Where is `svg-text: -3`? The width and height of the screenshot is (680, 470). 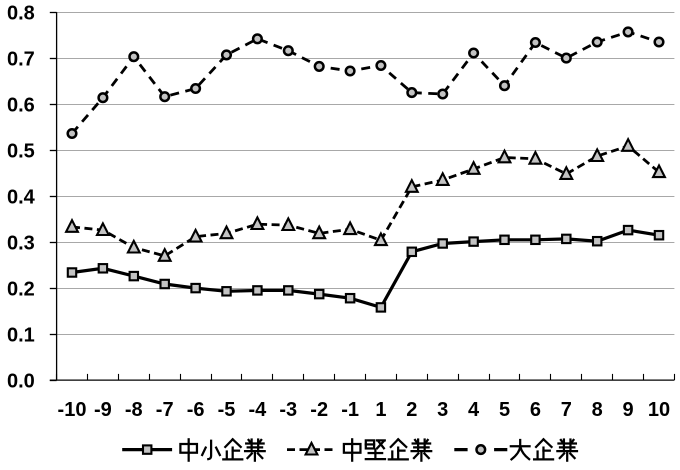
svg-text: -3 is located at coordinates (288, 410).